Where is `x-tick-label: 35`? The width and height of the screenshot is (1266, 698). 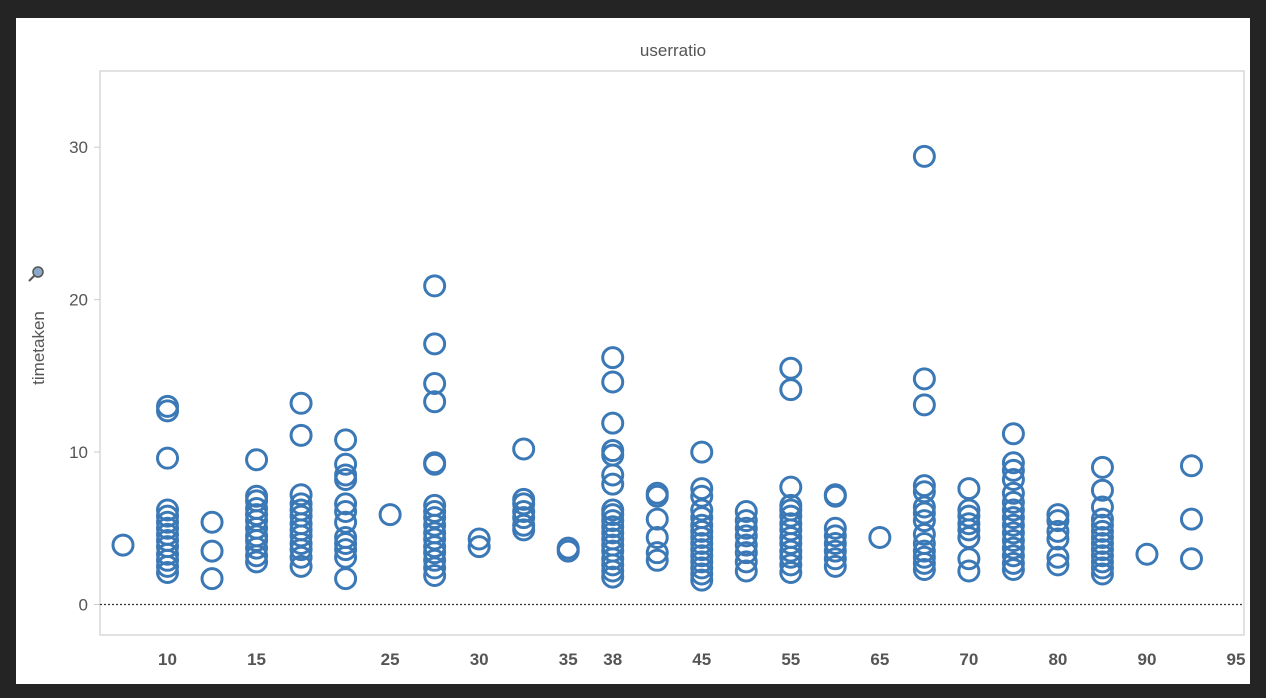
x-tick-label: 35 is located at coordinates (568, 659).